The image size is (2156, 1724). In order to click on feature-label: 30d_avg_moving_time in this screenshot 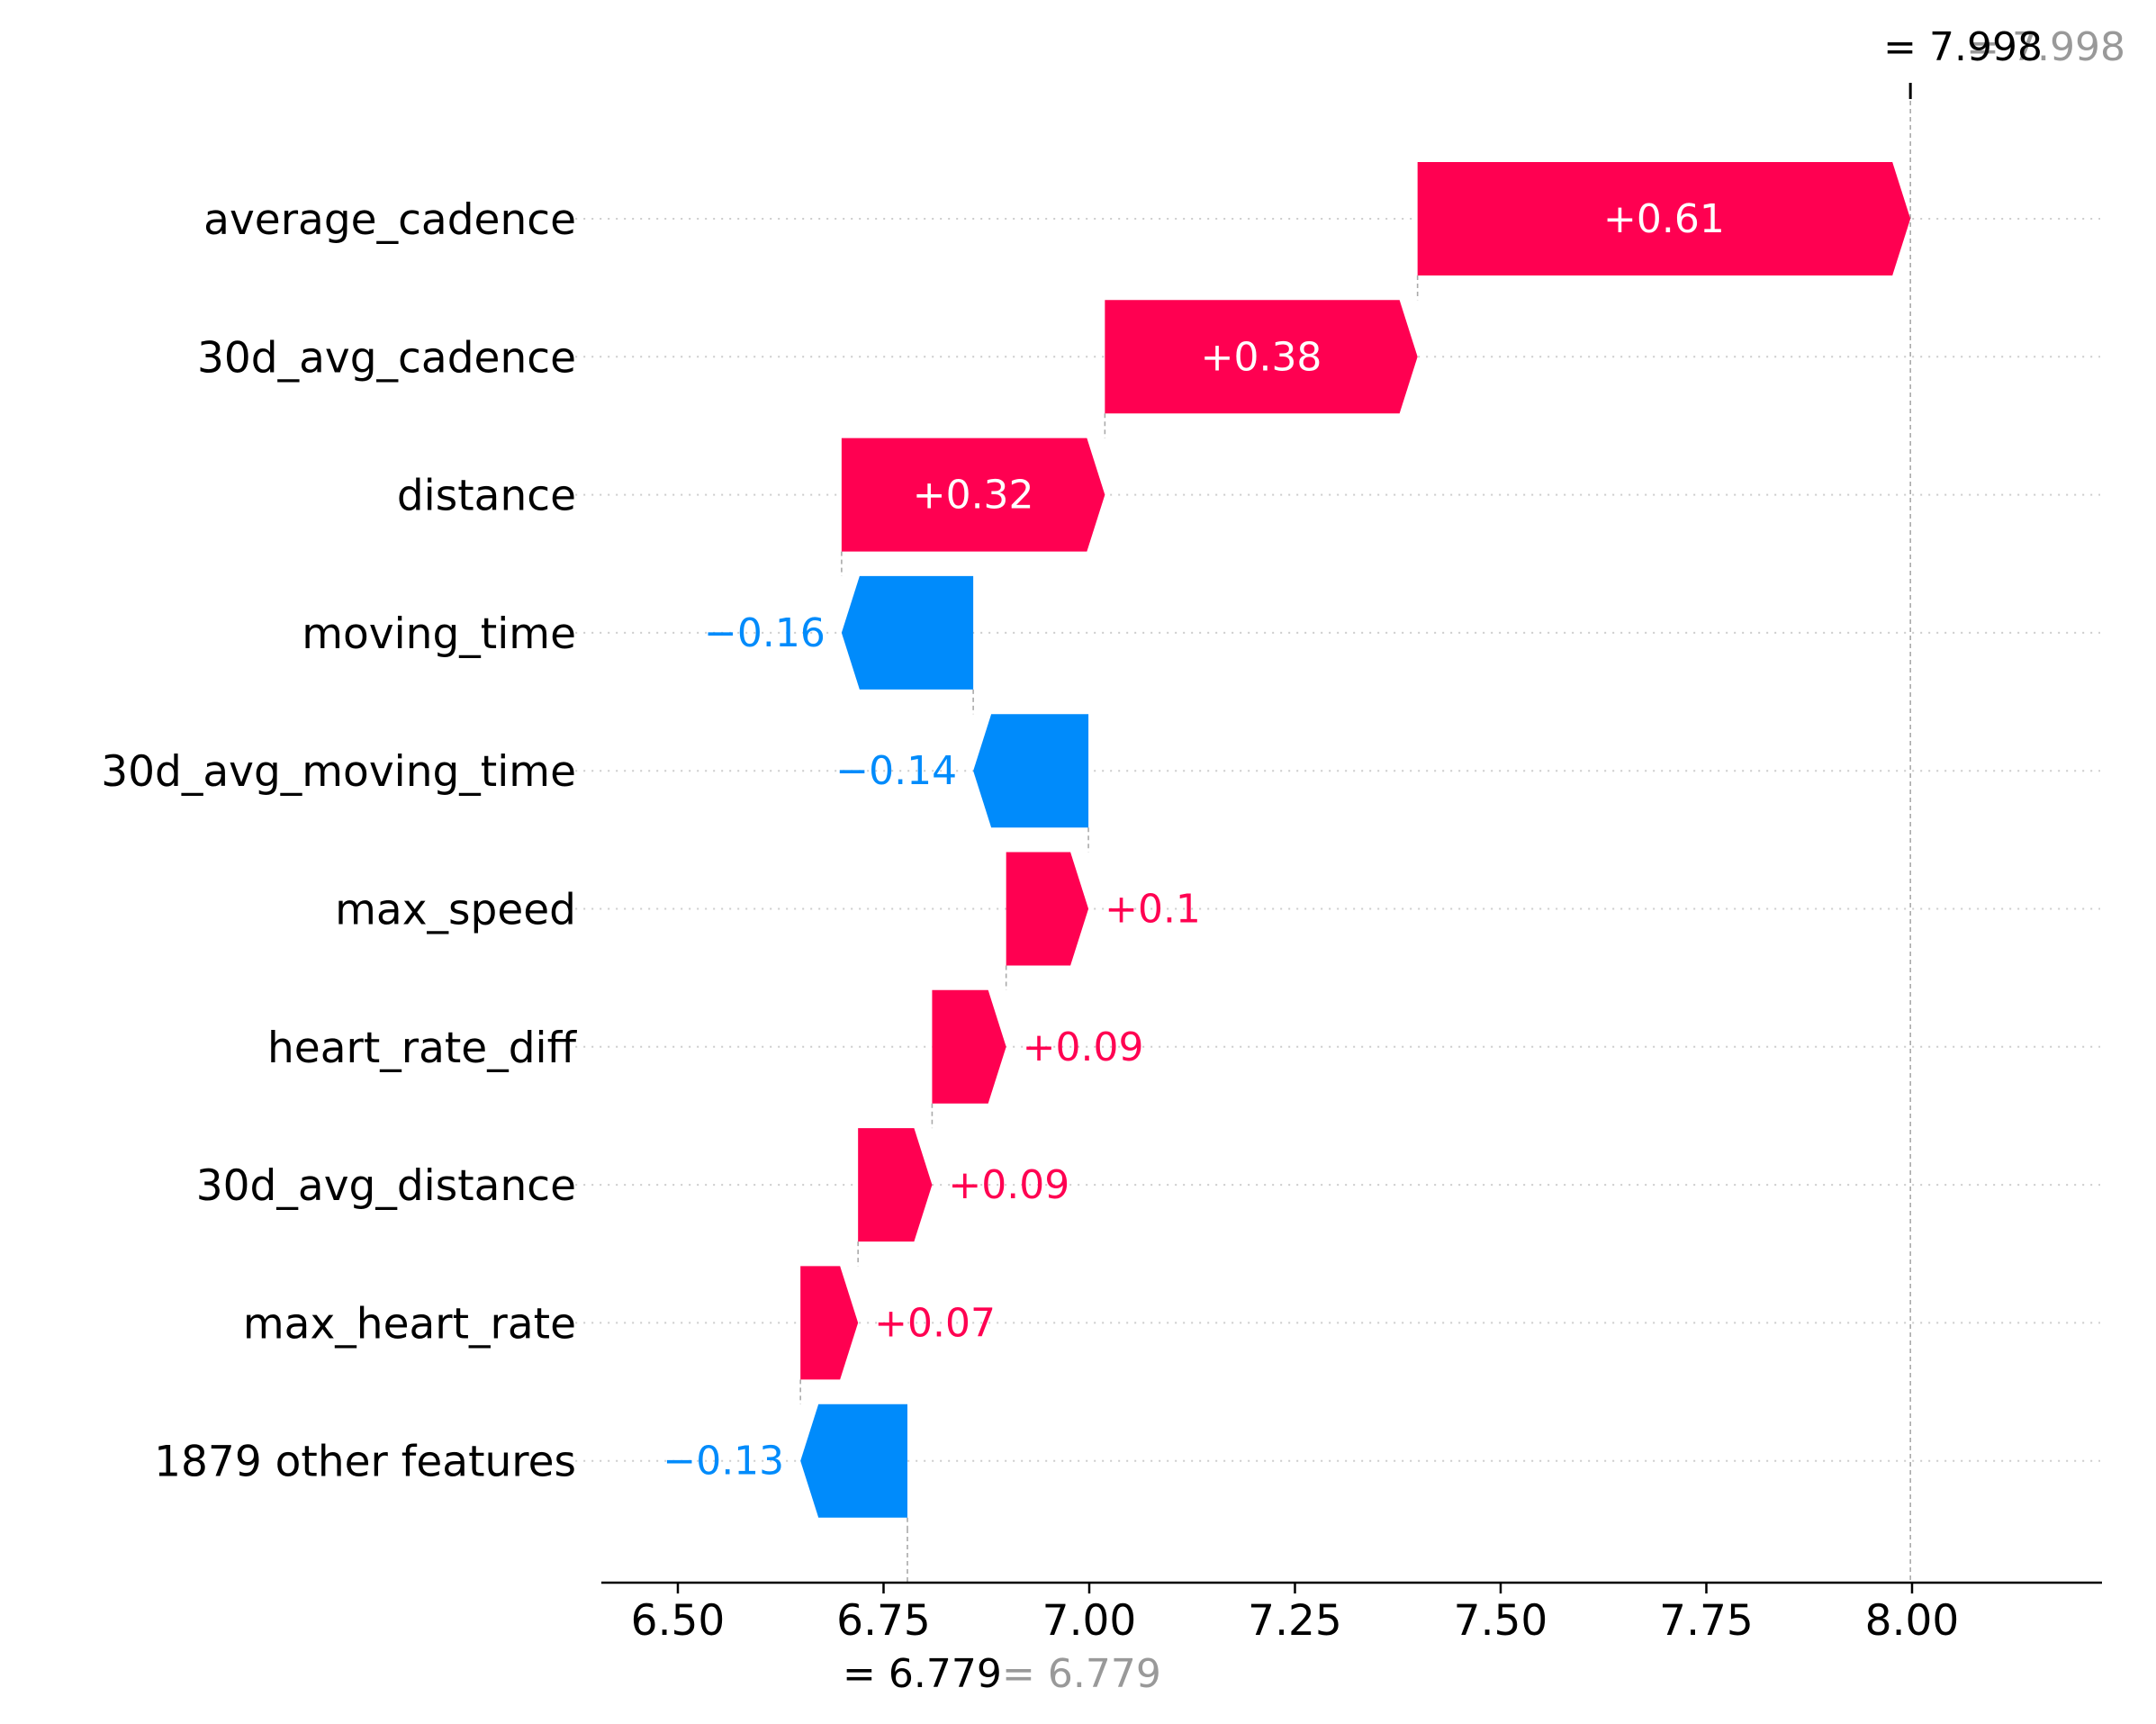, I will do `click(338, 772)`.